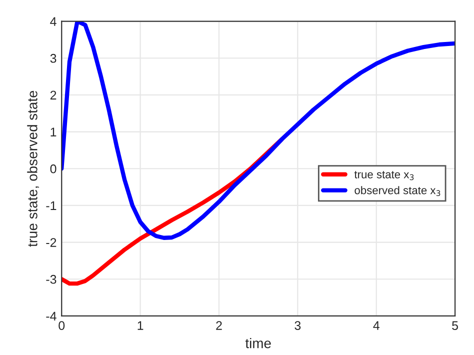 This screenshot has height=355, width=474. I want to click on y-tick-label: -2, so click(51, 242).